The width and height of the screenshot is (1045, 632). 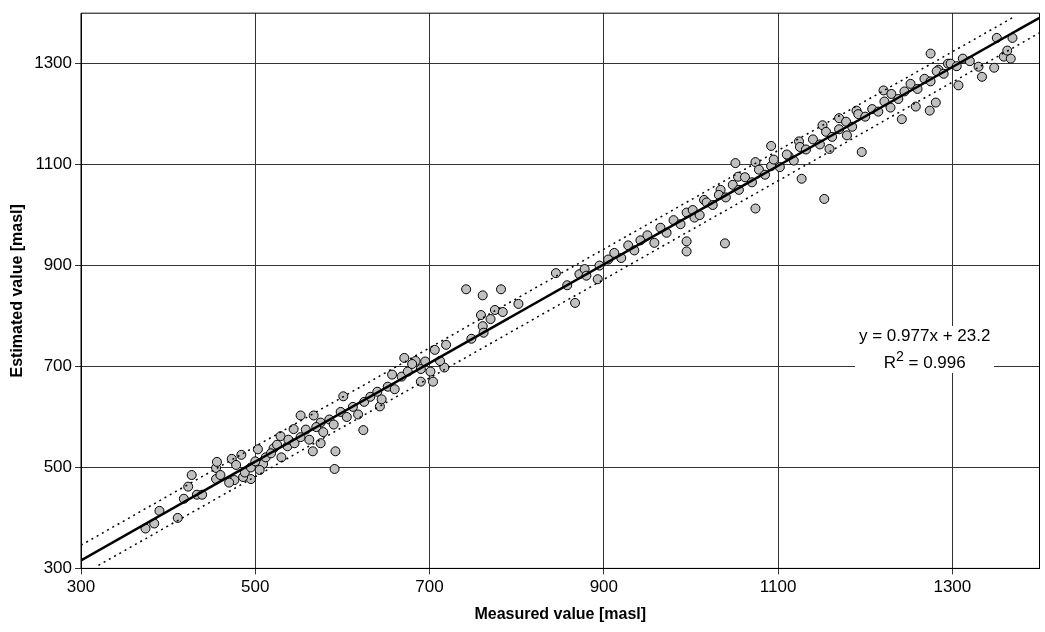 What do you see at coordinates (17, 291) in the screenshot?
I see `y-axis-title: Estimated value [masl]` at bounding box center [17, 291].